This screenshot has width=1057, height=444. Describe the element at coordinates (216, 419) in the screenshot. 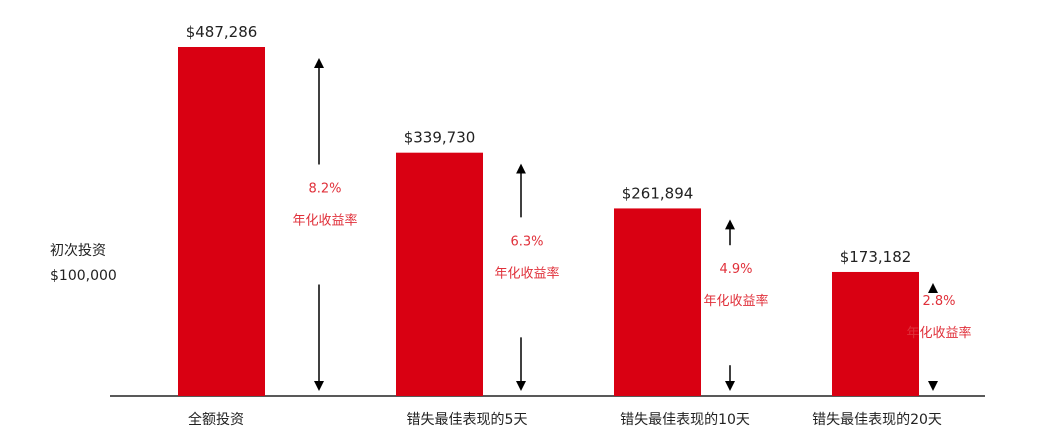

I see `category-label-1: 全额投资` at that location.